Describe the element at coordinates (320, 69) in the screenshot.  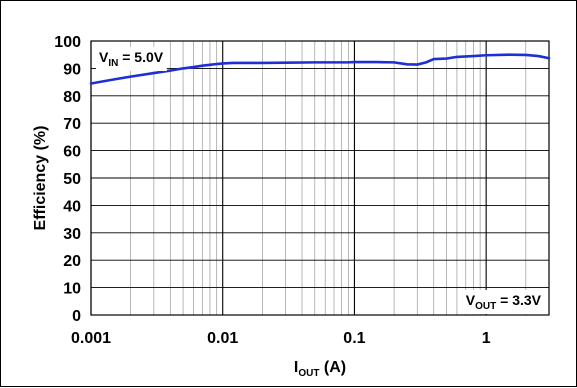
I see `series-line-efficiency` at that location.